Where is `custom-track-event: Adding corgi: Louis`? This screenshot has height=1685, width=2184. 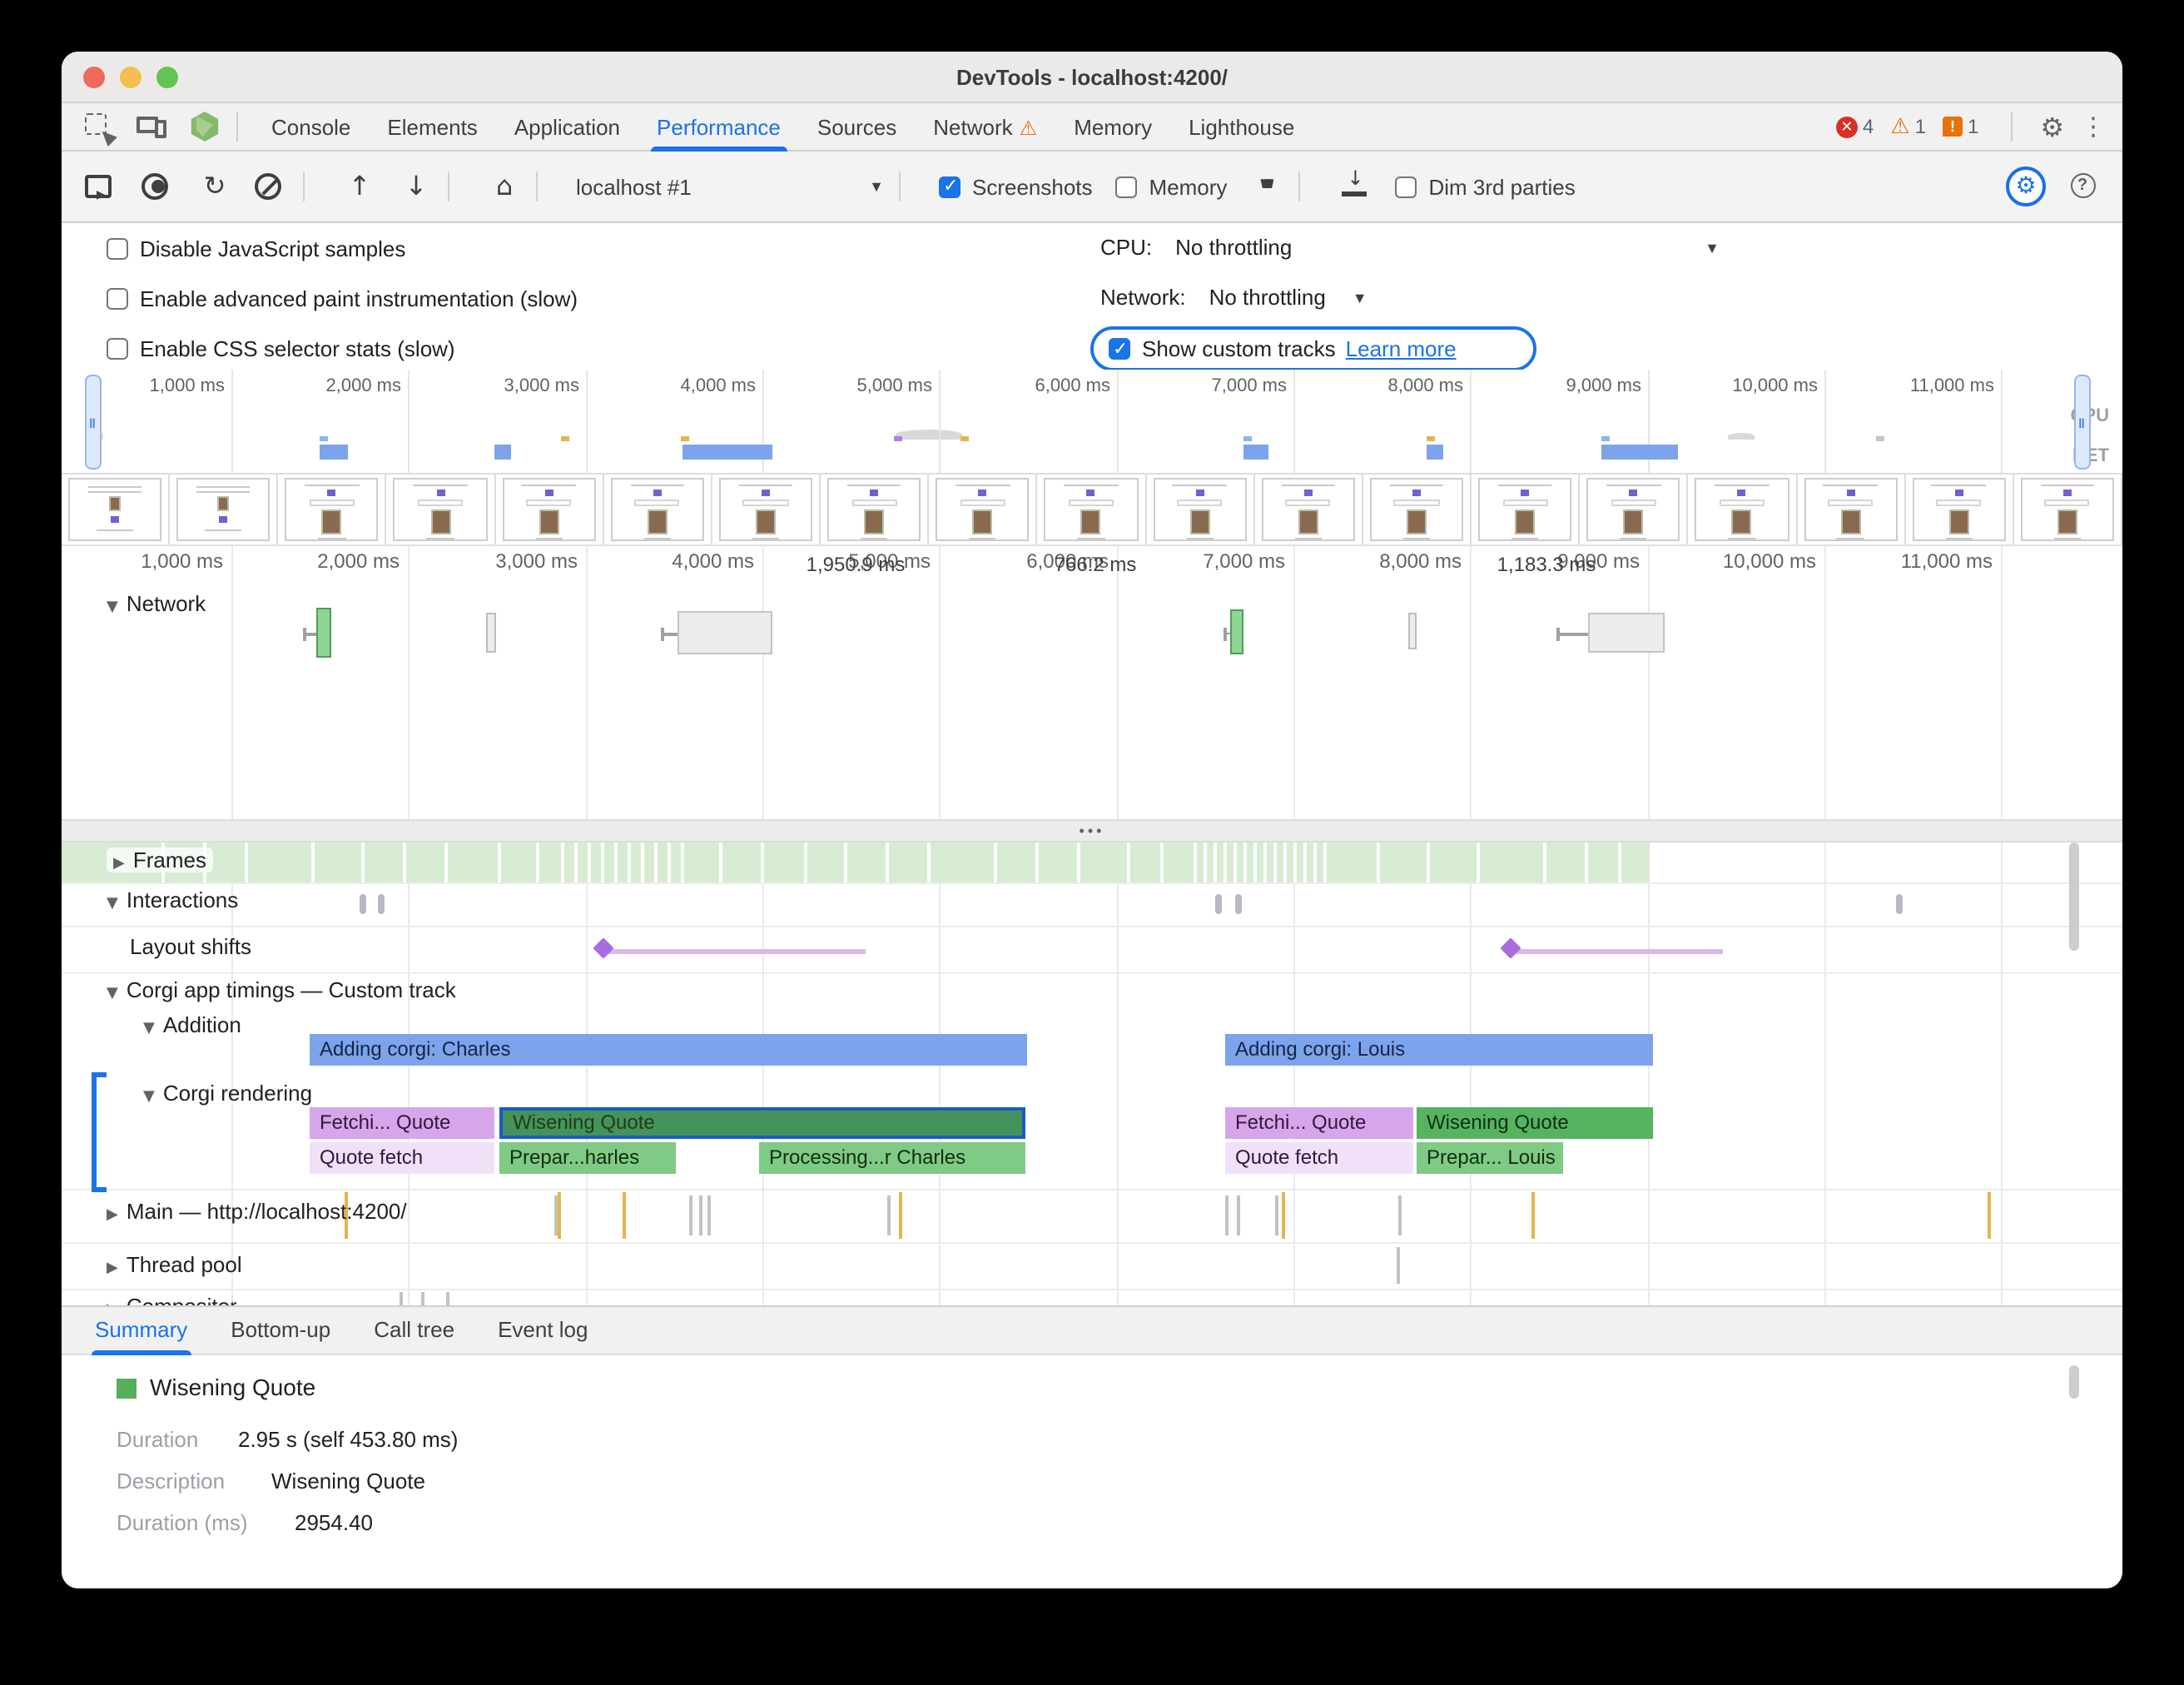
custom-track-event: Adding corgi: Louis is located at coordinates (1439, 1050).